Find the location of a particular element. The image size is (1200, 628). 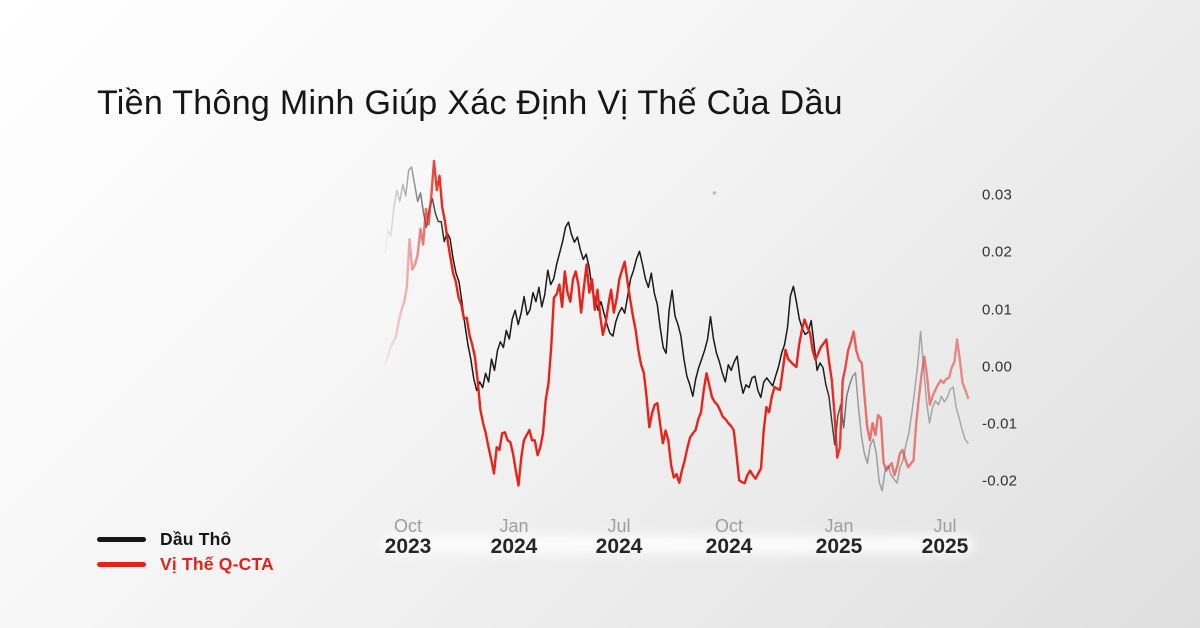

legend-label-qcta-position: Vị Thế Q-CTA is located at coordinates (217, 564).